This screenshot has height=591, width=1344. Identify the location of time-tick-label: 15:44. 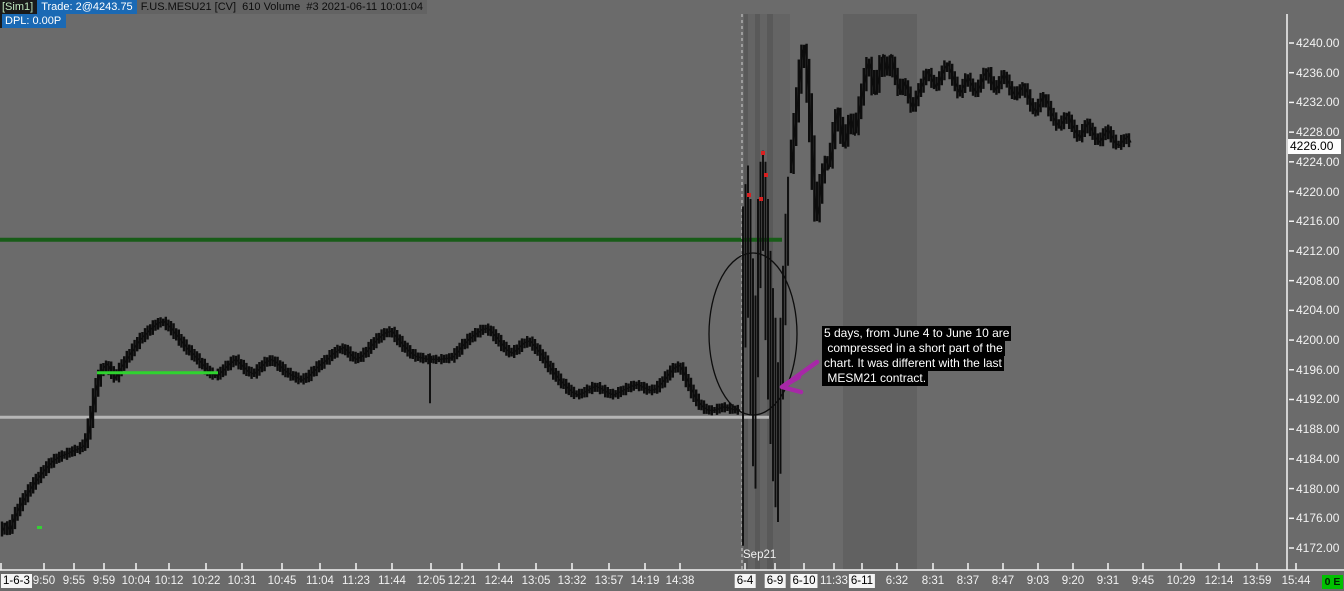
(1296, 581).